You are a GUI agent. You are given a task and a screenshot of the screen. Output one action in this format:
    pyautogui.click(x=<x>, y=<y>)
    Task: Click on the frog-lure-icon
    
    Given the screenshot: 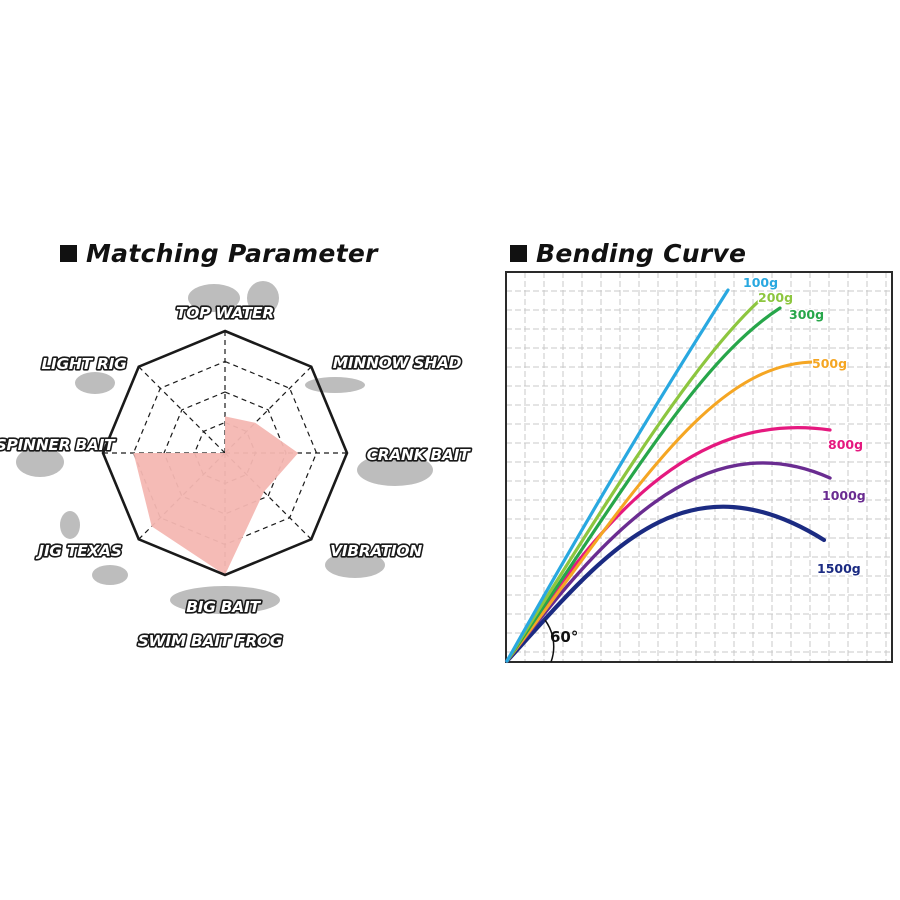 What is the action you would take?
    pyautogui.click(x=263, y=298)
    